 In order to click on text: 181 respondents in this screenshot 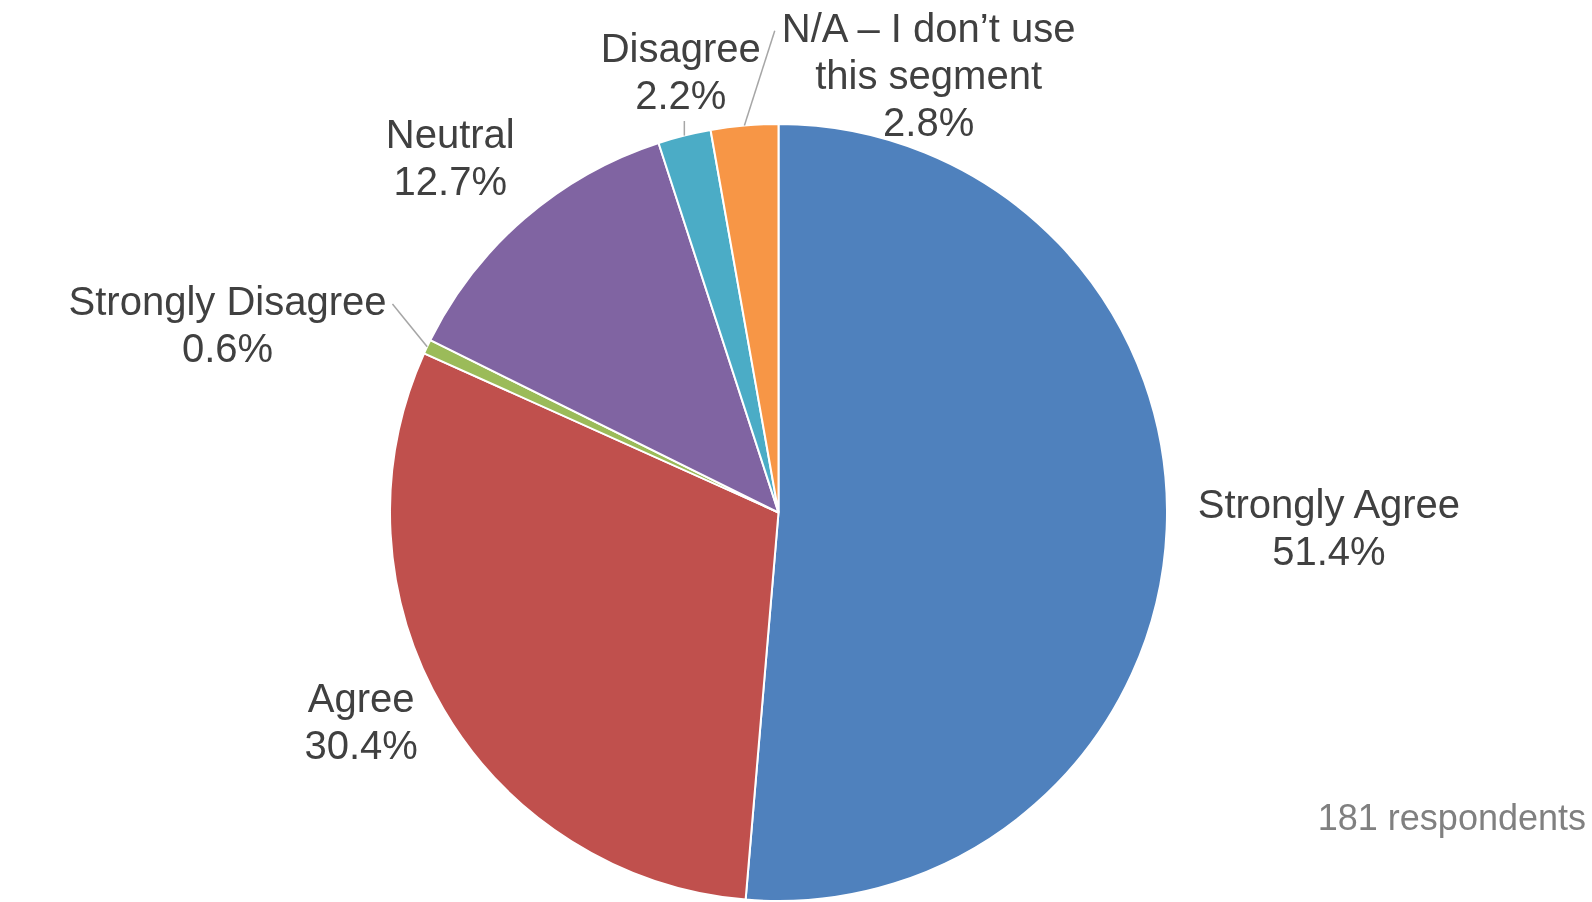, I will do `click(1451, 817)`.